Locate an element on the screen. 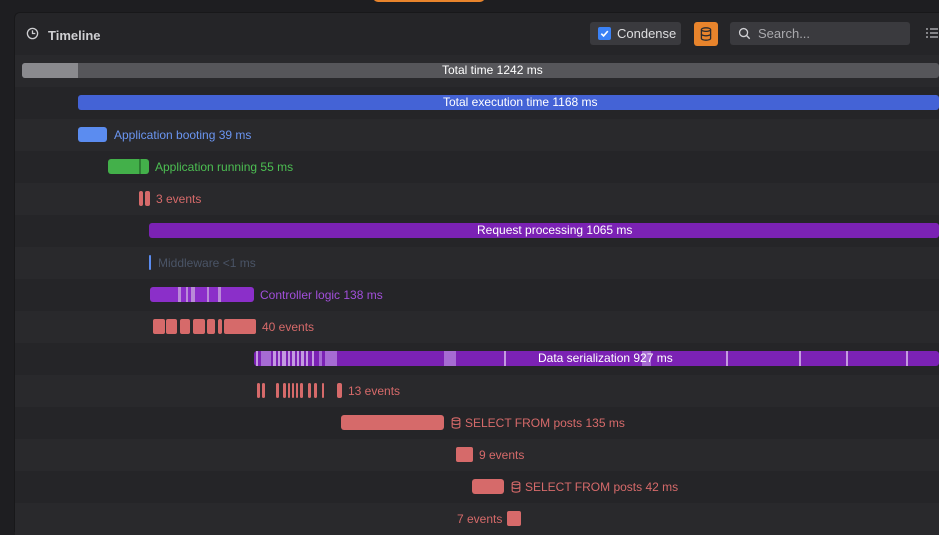 This screenshot has width=939, height=535. timeline-row-execution: Total execution time 1168 ms is located at coordinates (477, 103).